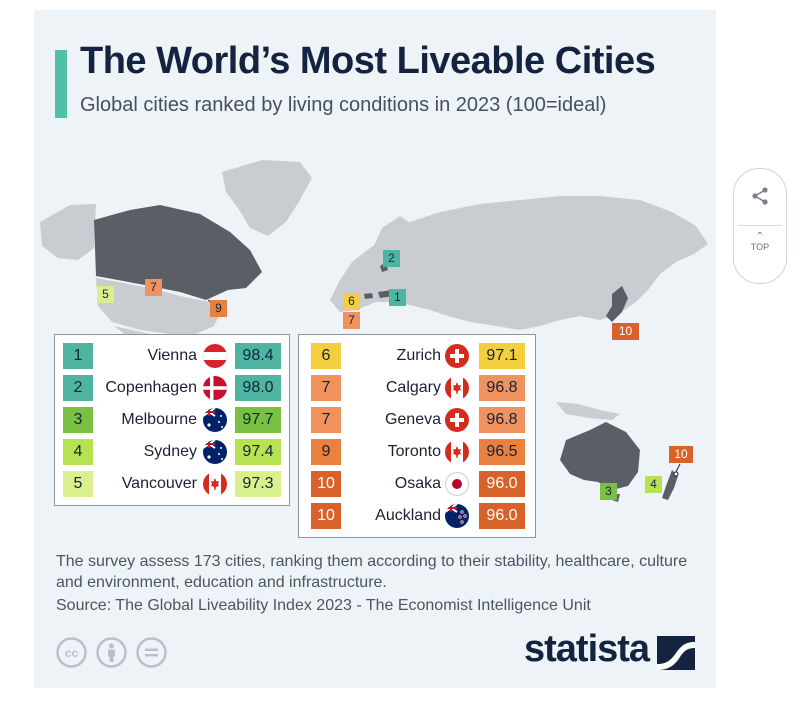  I want to click on japan-flag-icon, so click(457, 484).